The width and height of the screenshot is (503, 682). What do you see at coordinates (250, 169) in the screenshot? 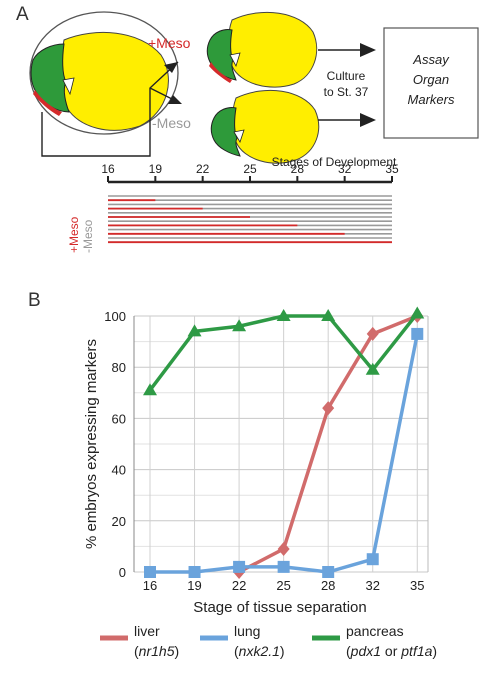
I see `timeline-tick-label: 25` at bounding box center [250, 169].